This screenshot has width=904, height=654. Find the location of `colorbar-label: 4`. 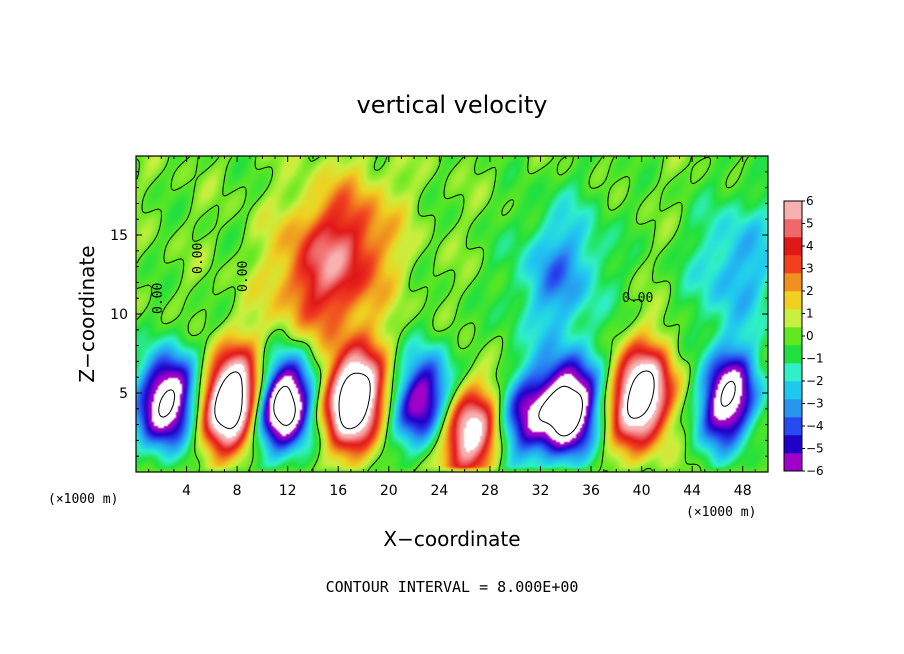

colorbar-label: 4 is located at coordinates (810, 246).